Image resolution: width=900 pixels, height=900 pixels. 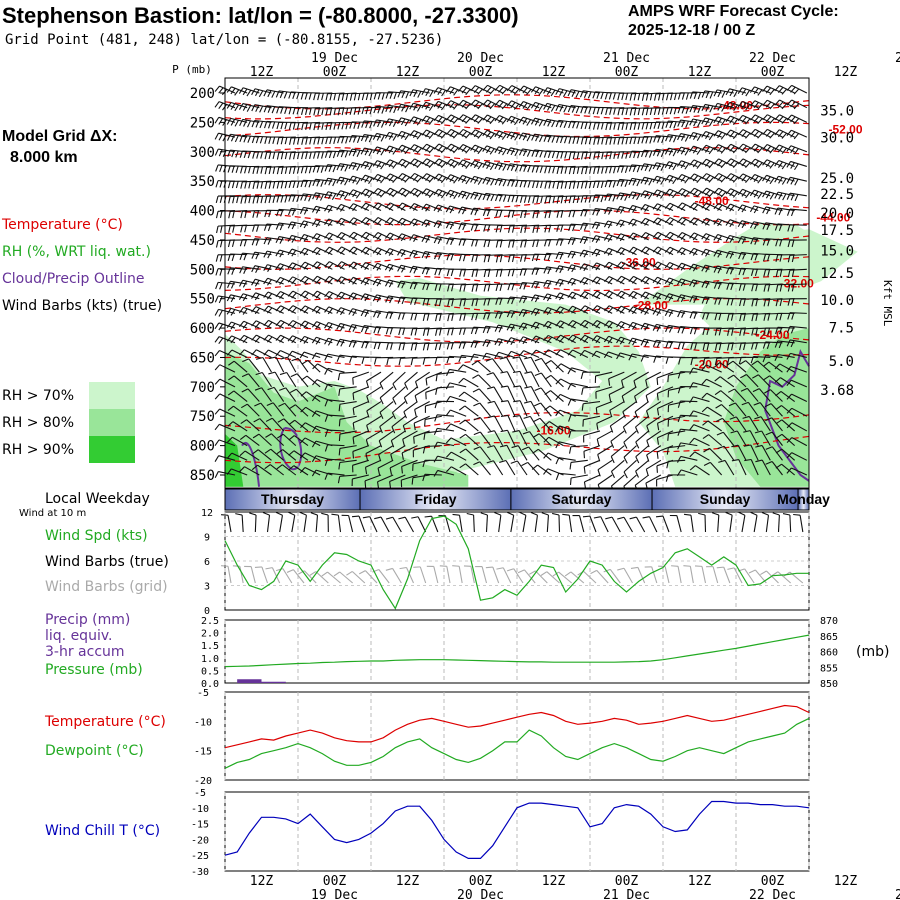 What do you see at coordinates (210, 634) in the screenshot?
I see `precip-tick: 2.0` at bounding box center [210, 634].